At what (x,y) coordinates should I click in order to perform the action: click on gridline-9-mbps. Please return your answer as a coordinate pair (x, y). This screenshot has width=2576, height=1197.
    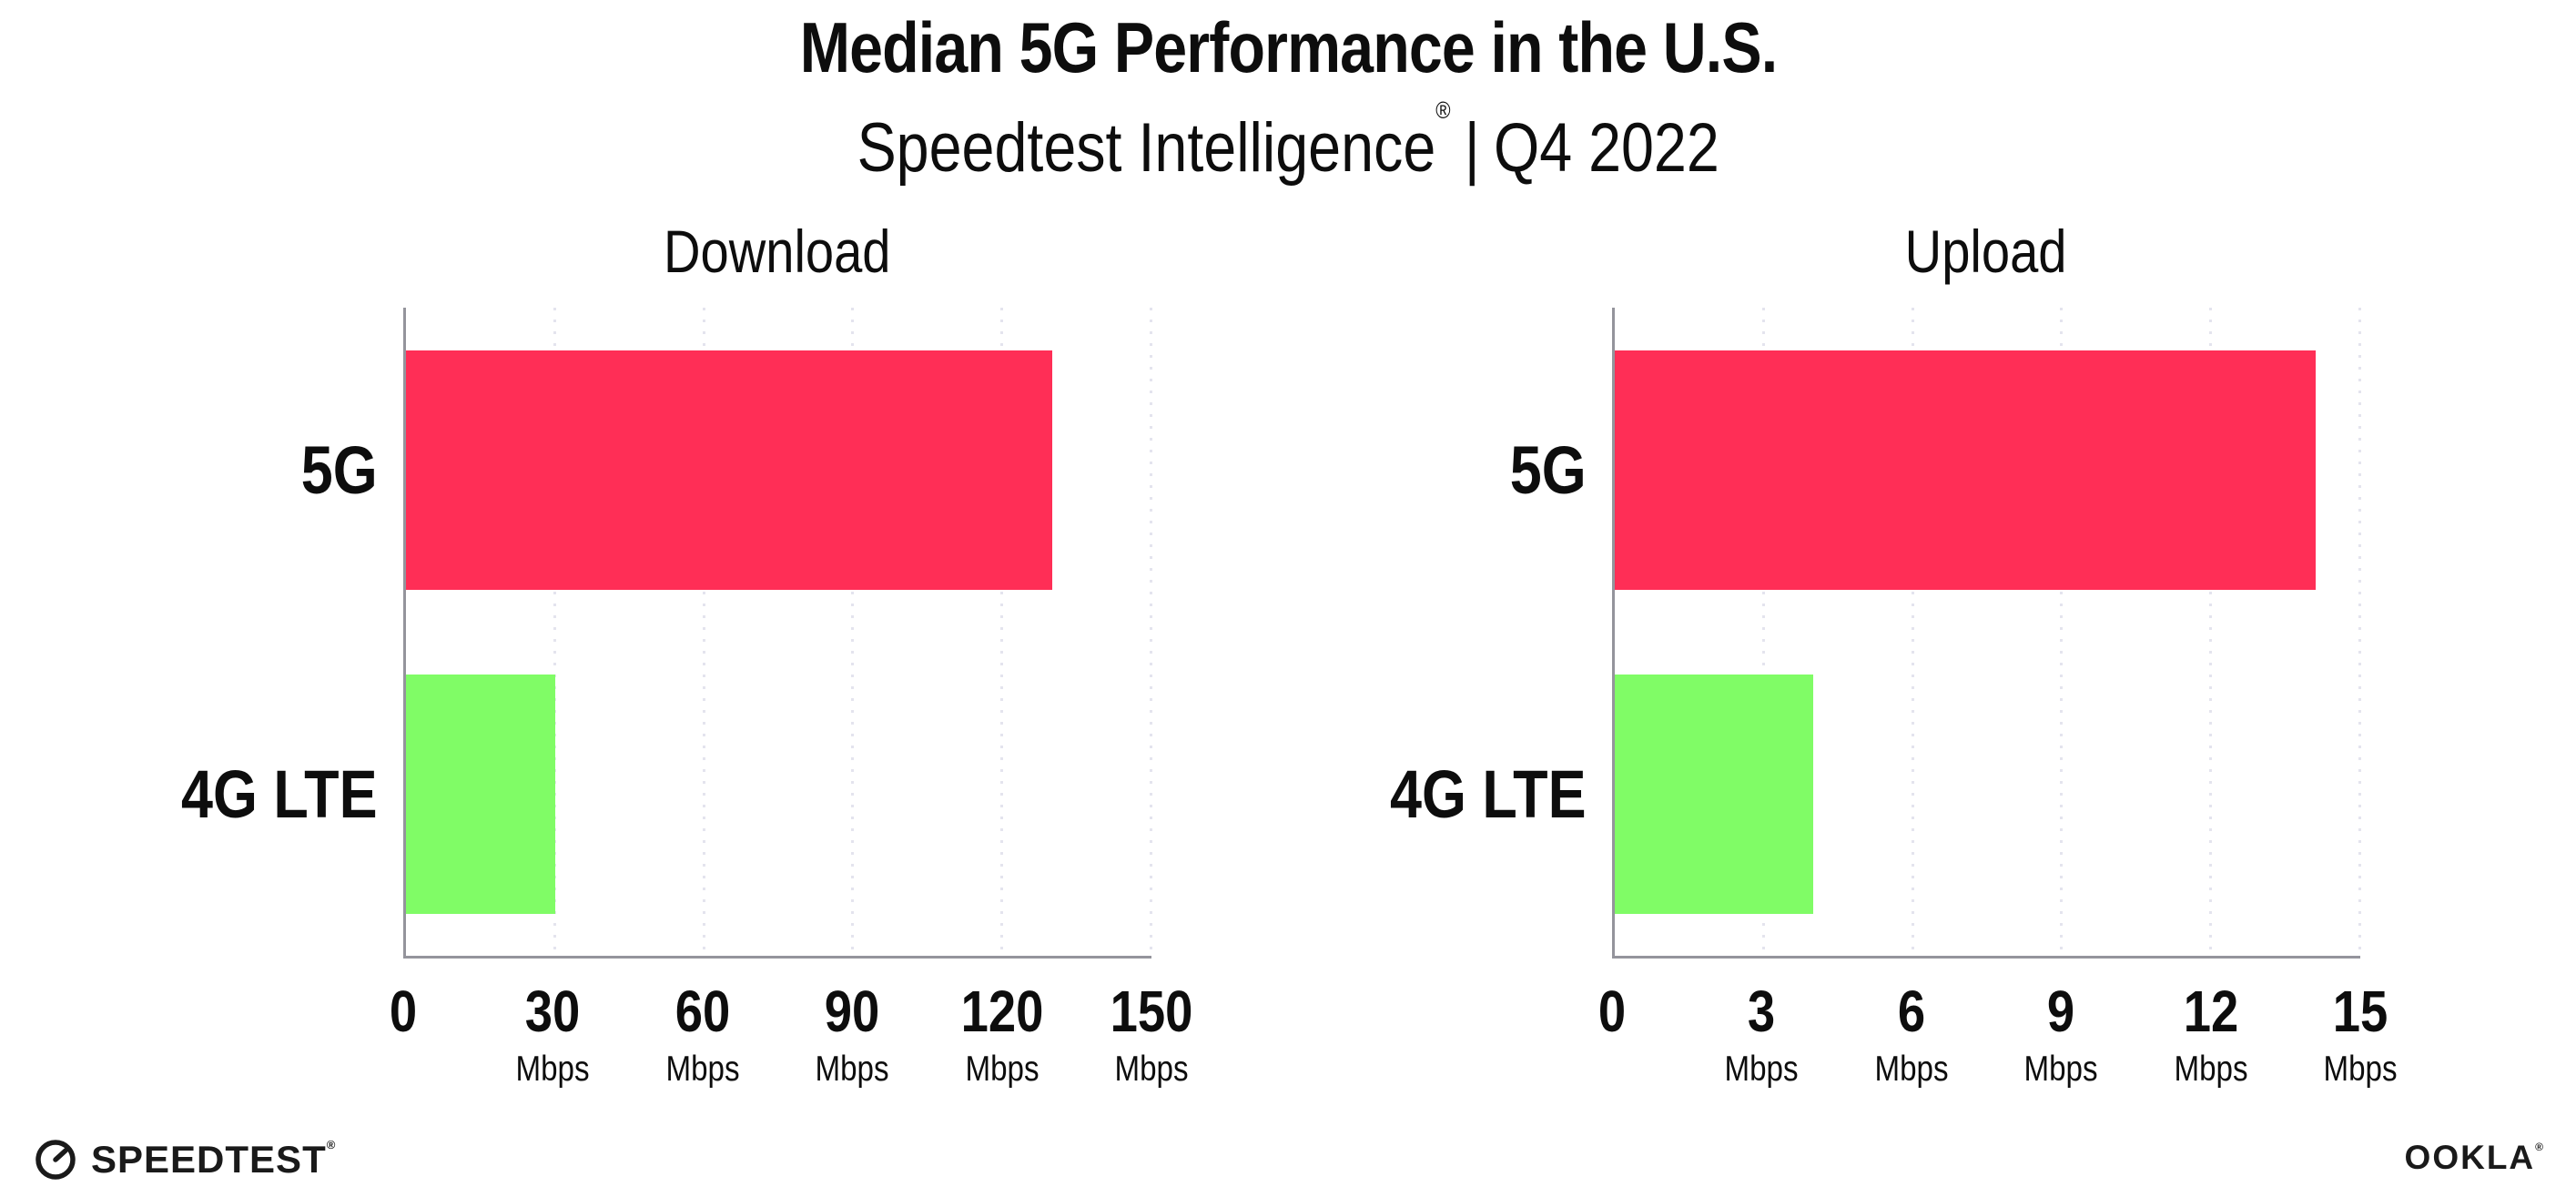
    Looking at the image, I should click on (2062, 632).